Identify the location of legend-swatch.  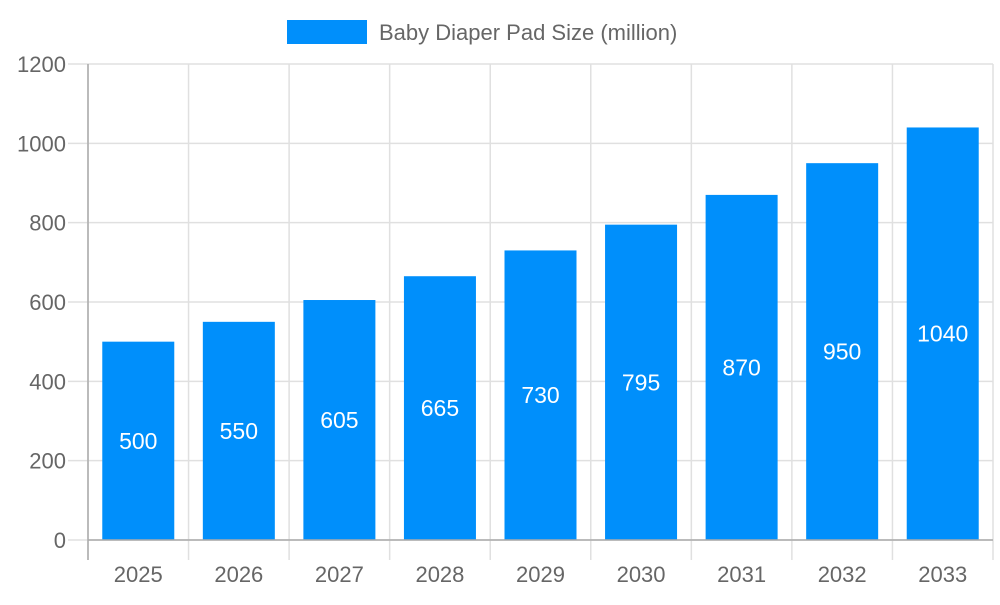
(327, 32).